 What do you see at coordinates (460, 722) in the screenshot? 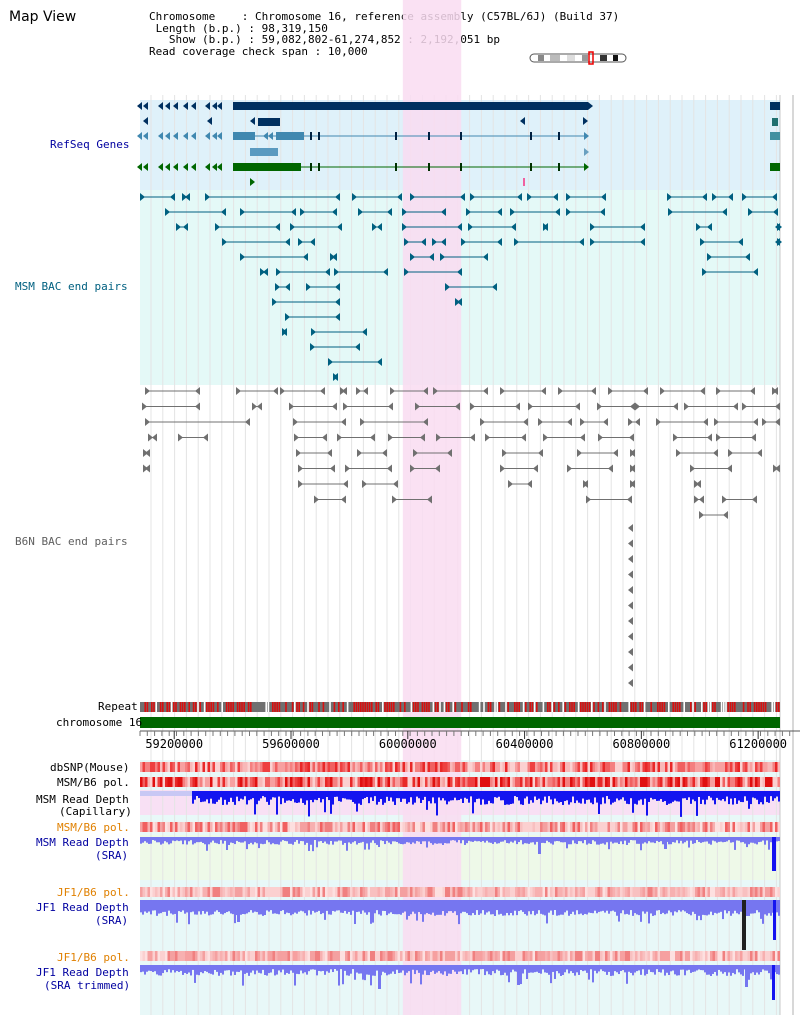
I see `chromosome-bar` at bounding box center [460, 722].